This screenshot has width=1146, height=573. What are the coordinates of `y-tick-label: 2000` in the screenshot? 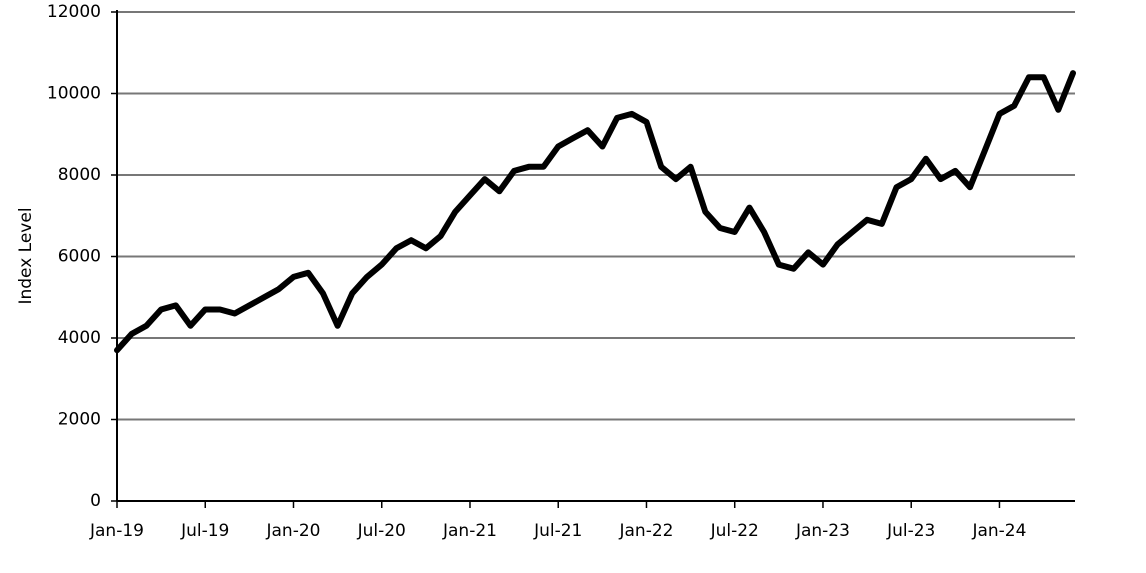 It's located at (79, 420).